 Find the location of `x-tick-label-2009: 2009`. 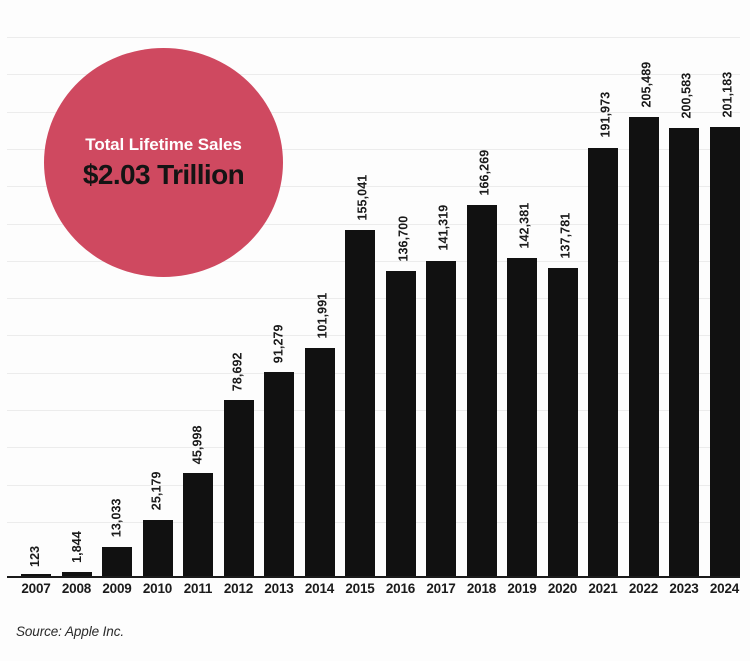

x-tick-label-2009: 2009 is located at coordinates (117, 588).